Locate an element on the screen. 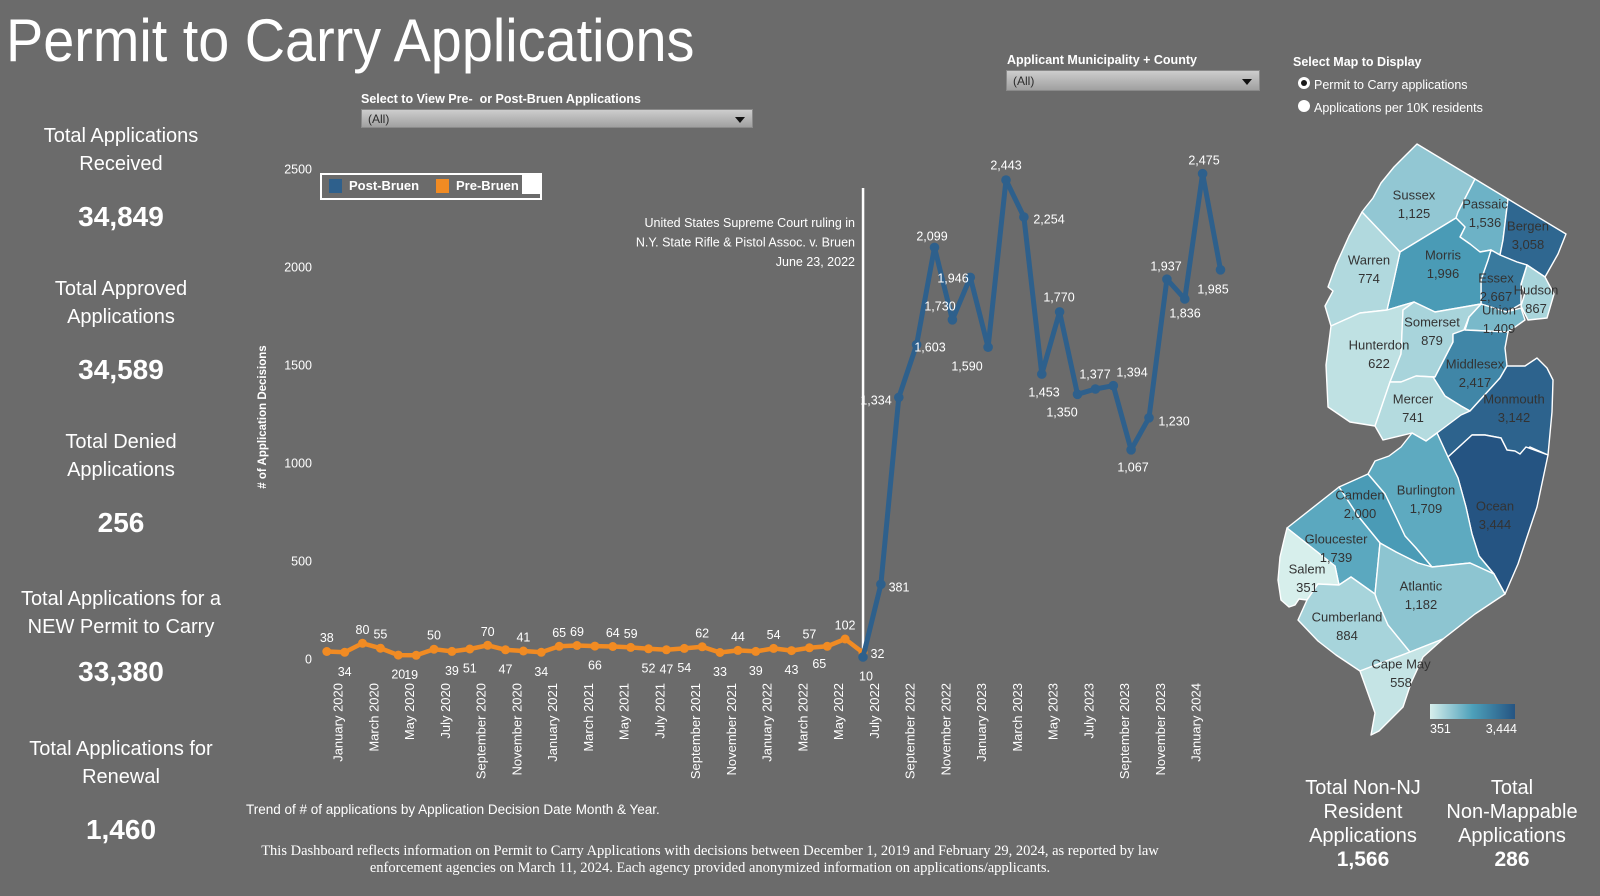 The width and height of the screenshot is (1600, 896). svg-text: 44 is located at coordinates (738, 637).